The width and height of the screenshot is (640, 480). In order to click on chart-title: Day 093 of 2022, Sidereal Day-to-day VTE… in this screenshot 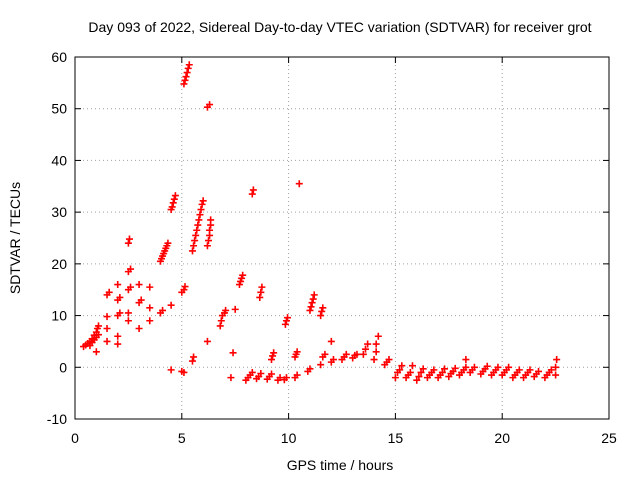, I will do `click(339, 27)`.